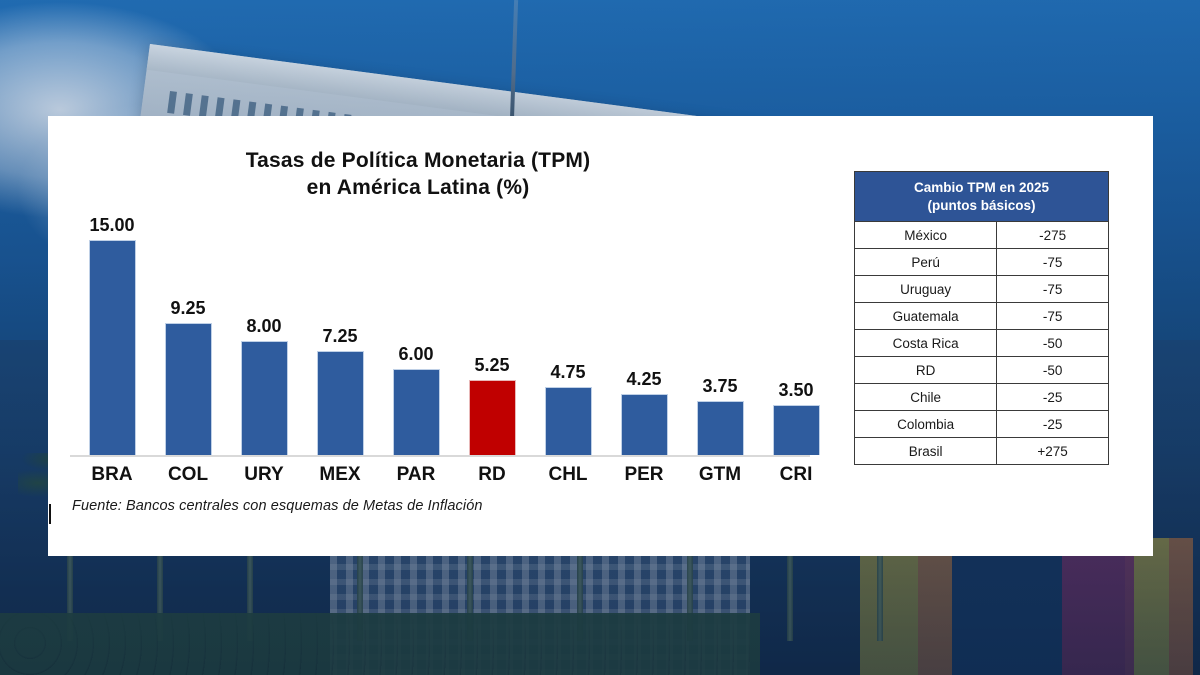 The width and height of the screenshot is (1200, 675). Describe the element at coordinates (925, 289) in the screenshot. I see `table-cell-country: Uruguay` at that location.